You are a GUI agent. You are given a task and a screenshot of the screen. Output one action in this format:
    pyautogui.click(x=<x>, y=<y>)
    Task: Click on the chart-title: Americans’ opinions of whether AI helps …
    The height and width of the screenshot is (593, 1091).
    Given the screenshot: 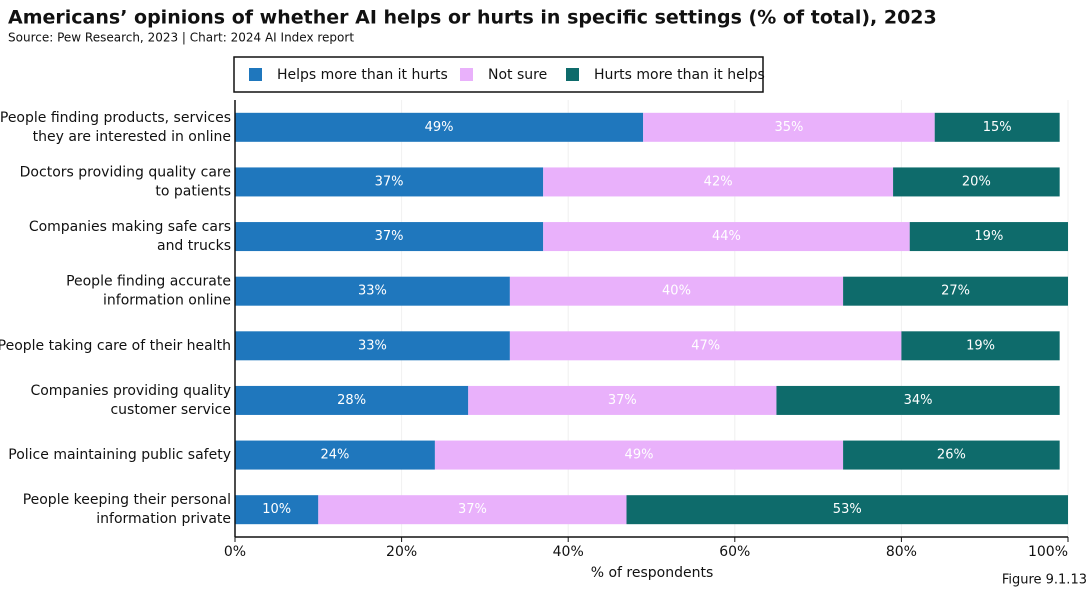 What is the action you would take?
    pyautogui.click(x=472, y=18)
    